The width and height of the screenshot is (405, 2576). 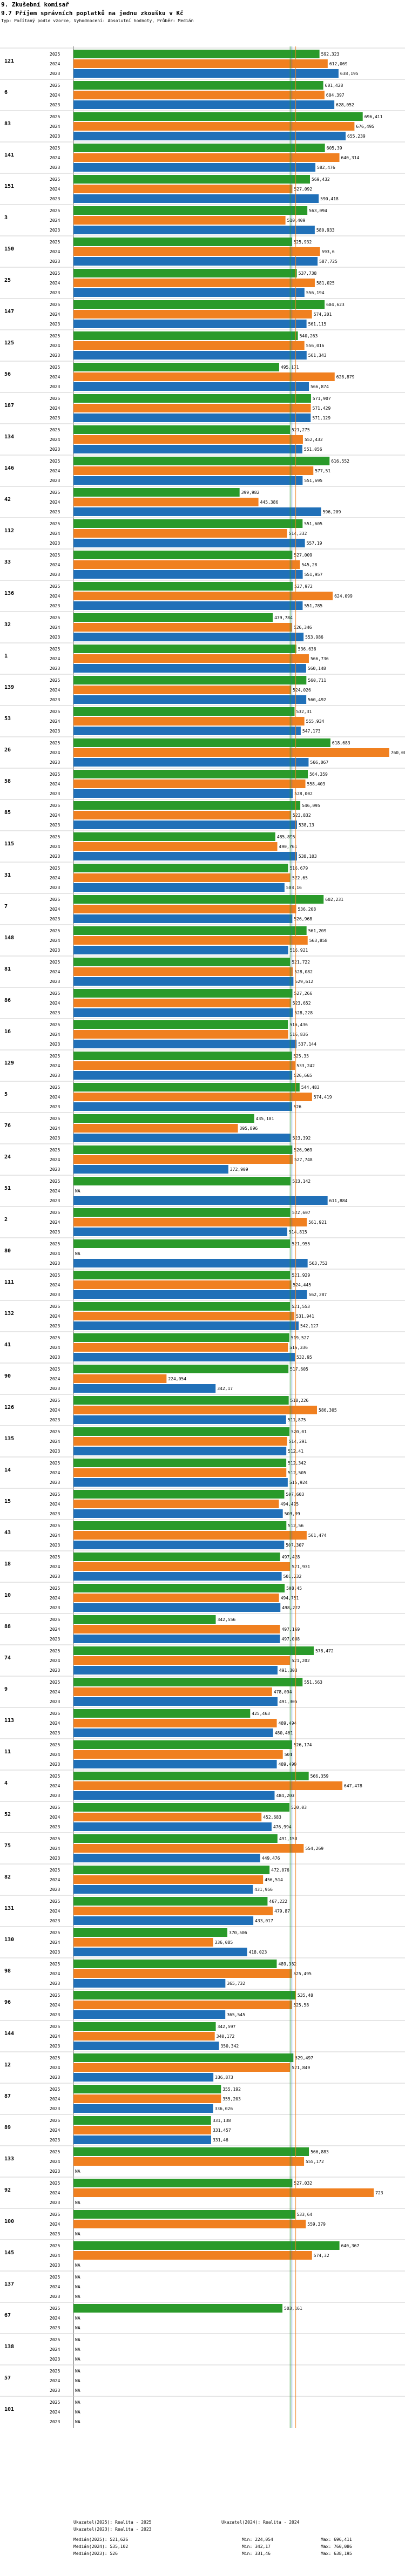 What do you see at coordinates (8, 1752) in the screenshot?
I see `category-label: 11` at bounding box center [8, 1752].